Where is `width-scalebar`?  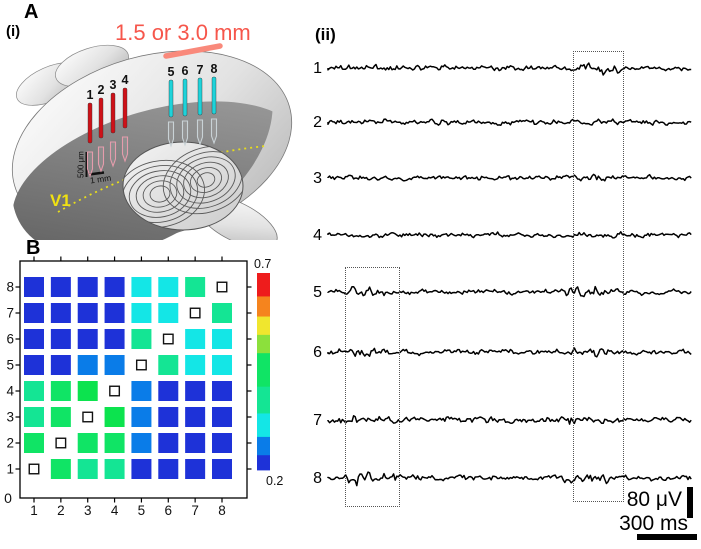 width-scalebar is located at coordinates (96, 173).